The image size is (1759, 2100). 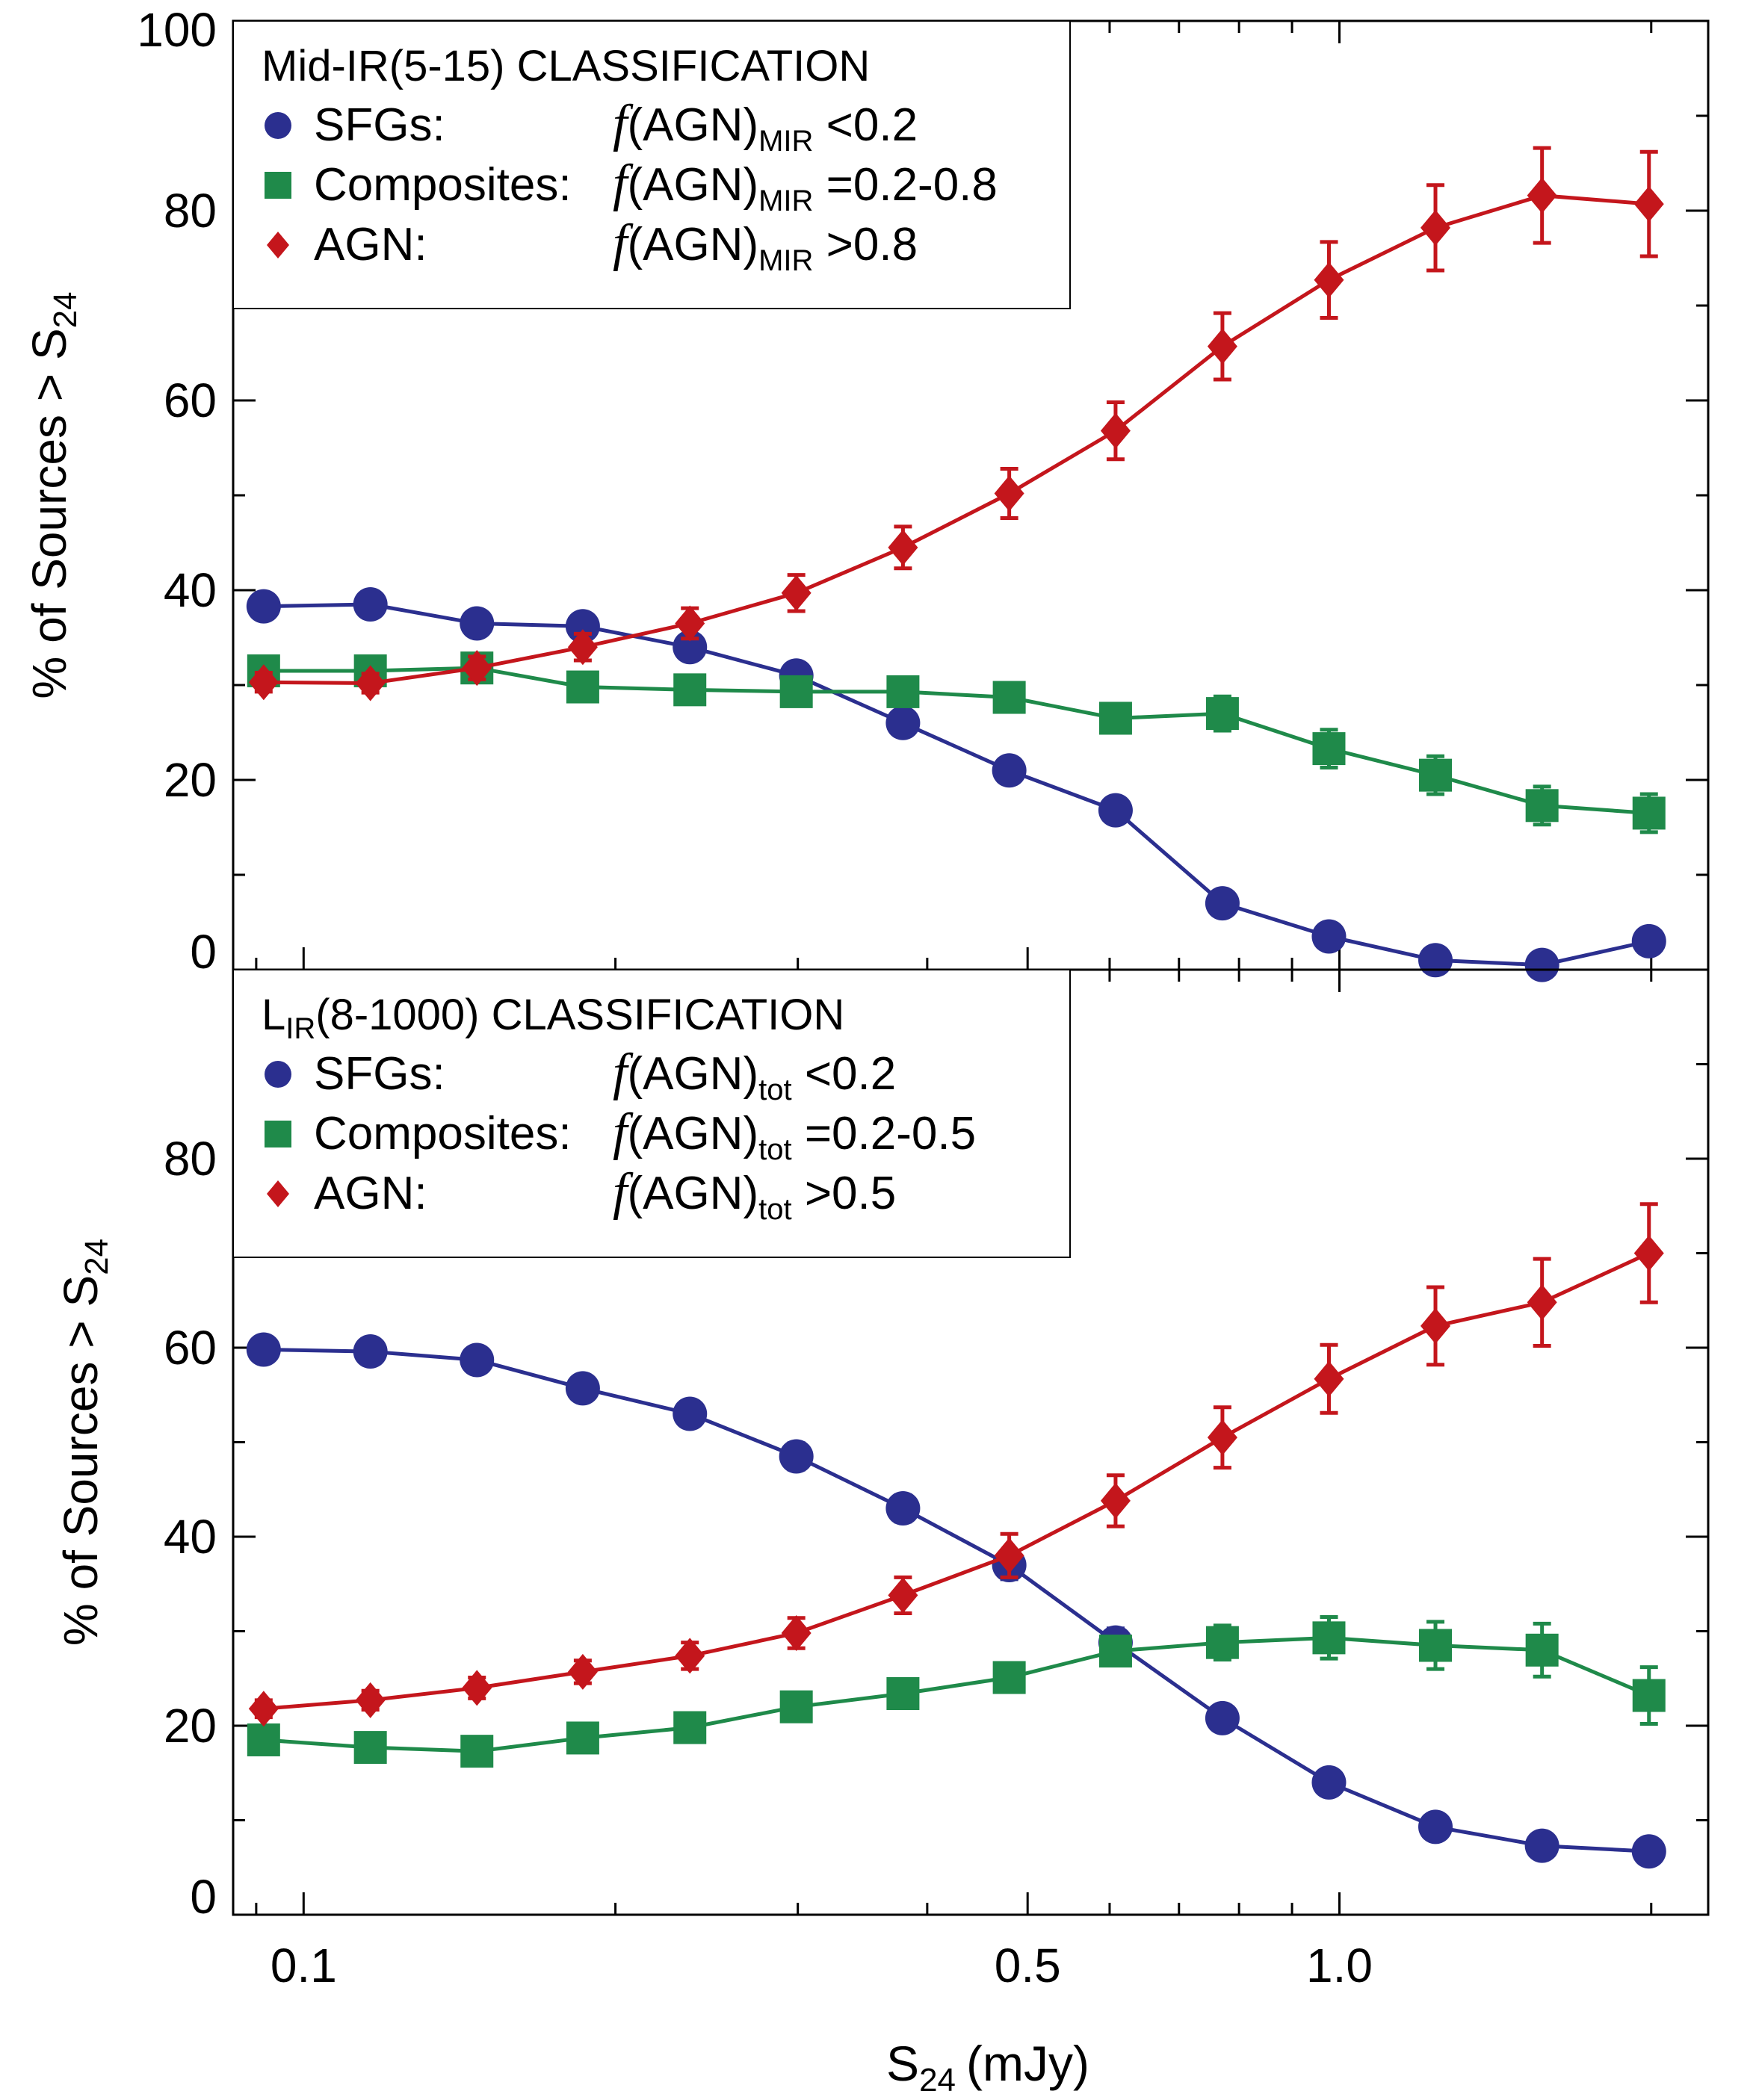 What do you see at coordinates (190, 211) in the screenshot?
I see `top-y-tick-label: 80` at bounding box center [190, 211].